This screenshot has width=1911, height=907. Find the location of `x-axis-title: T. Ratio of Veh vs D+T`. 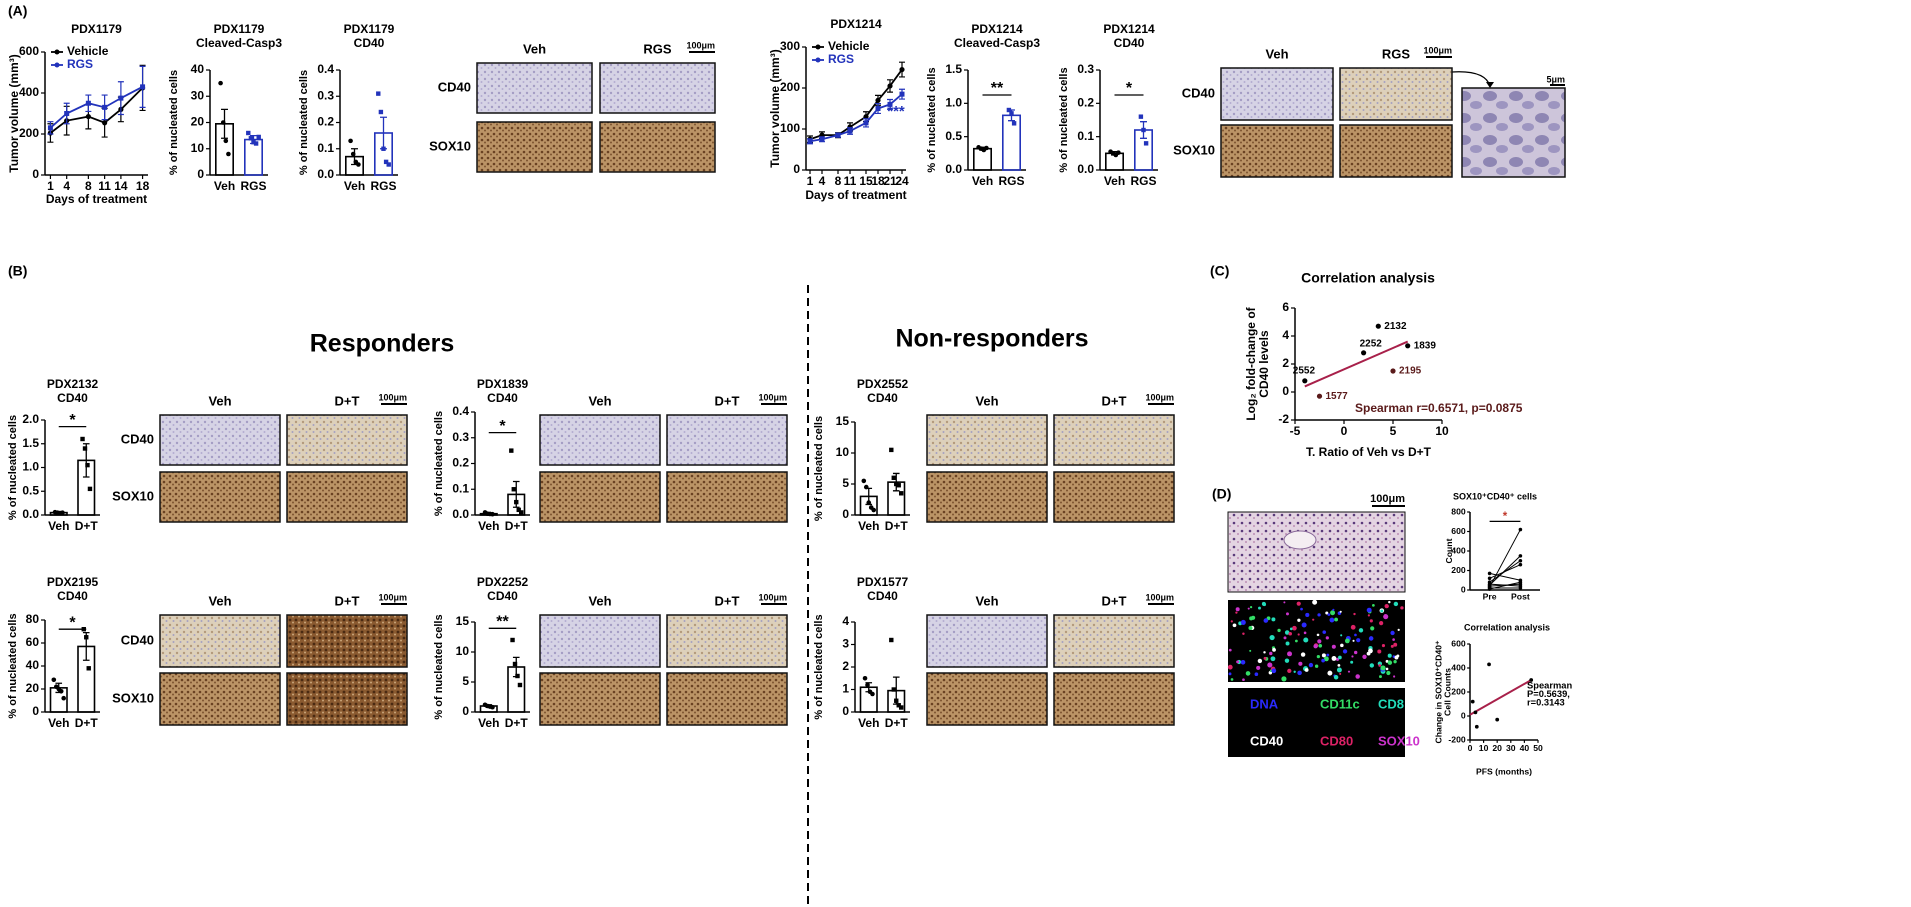

x-axis-title: T. Ratio of Veh vs D+T is located at coordinates (1369, 452).